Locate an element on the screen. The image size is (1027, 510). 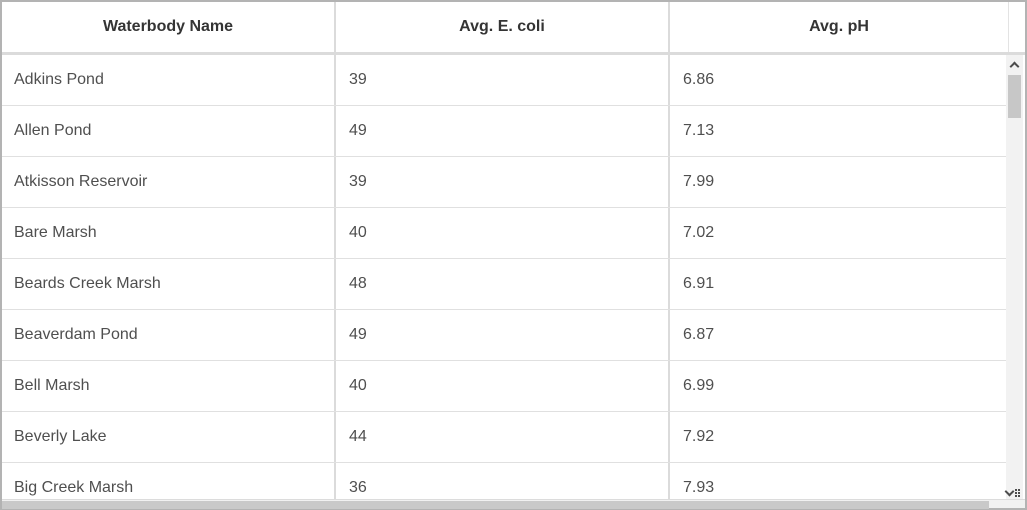
cell-avg-ph: 6.87 is located at coordinates (838, 335).